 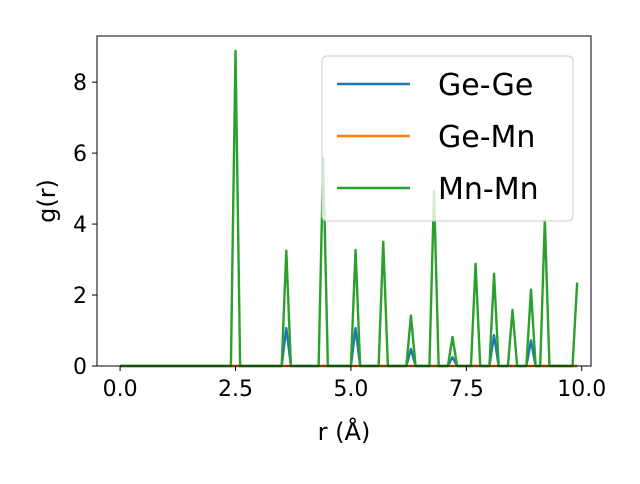 I want to click on y-axis-ticks: 0 2 4 6 8, so click(x=85, y=225).